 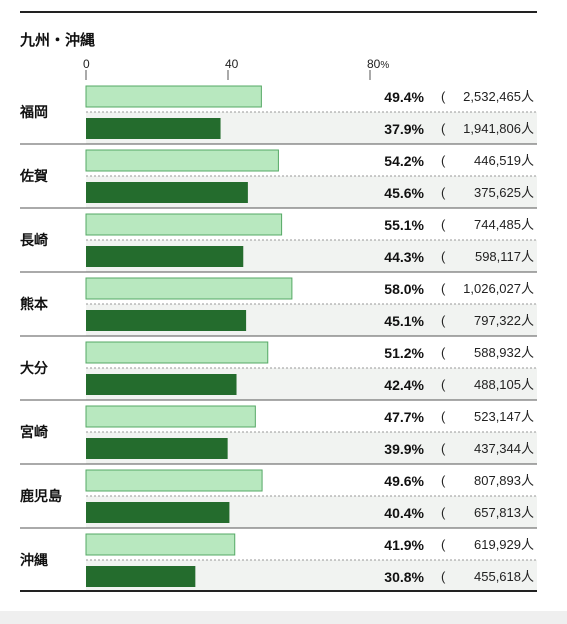 What do you see at coordinates (504, 480) in the screenshot?
I see `count-label: 807,893人` at bounding box center [504, 480].